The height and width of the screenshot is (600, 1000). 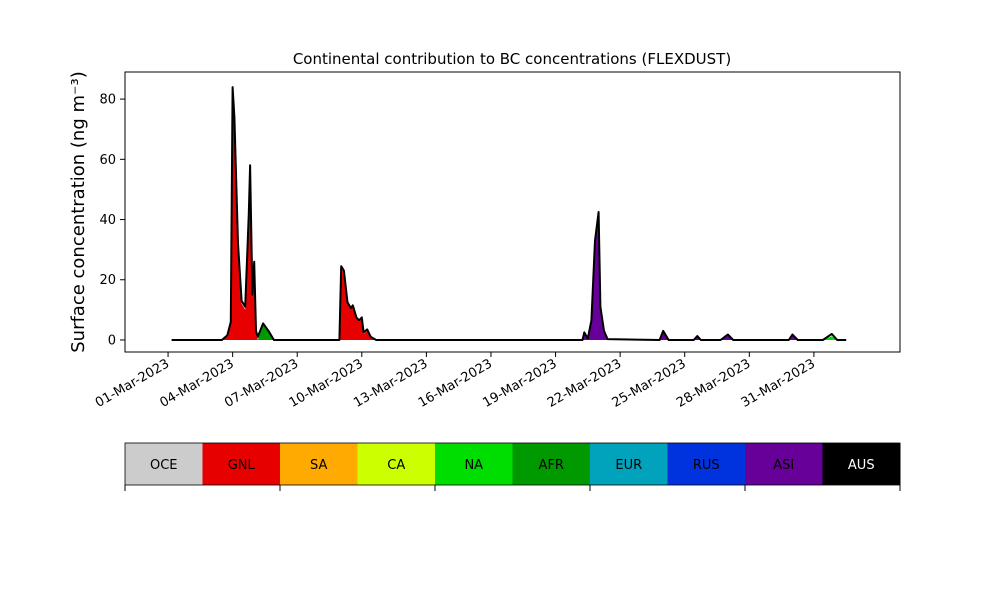 I want to click on legend-swatch-oce, so click(x=164, y=464).